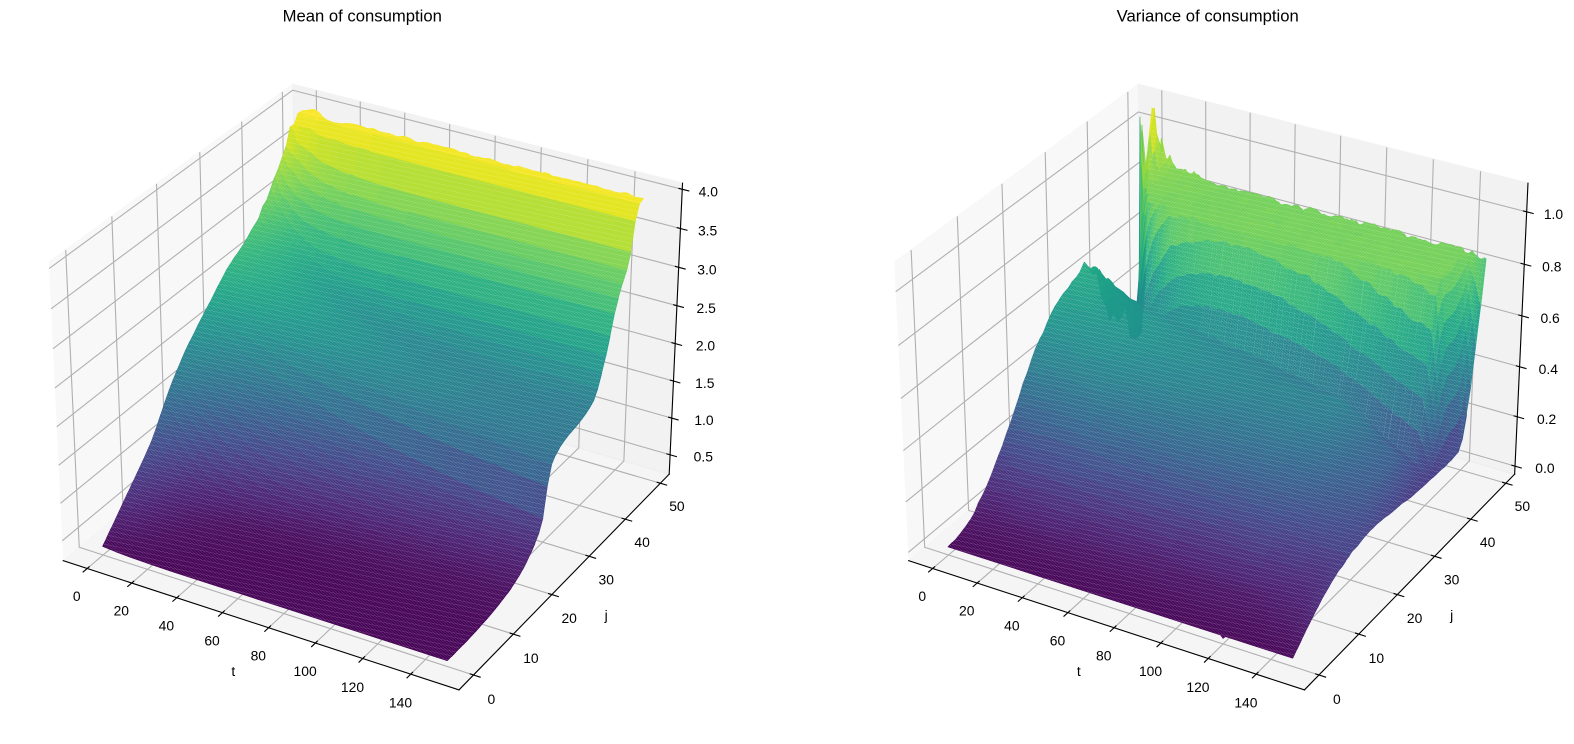 This screenshot has width=1574, height=744. I want to click on svg-text: 3.5, so click(708, 231).